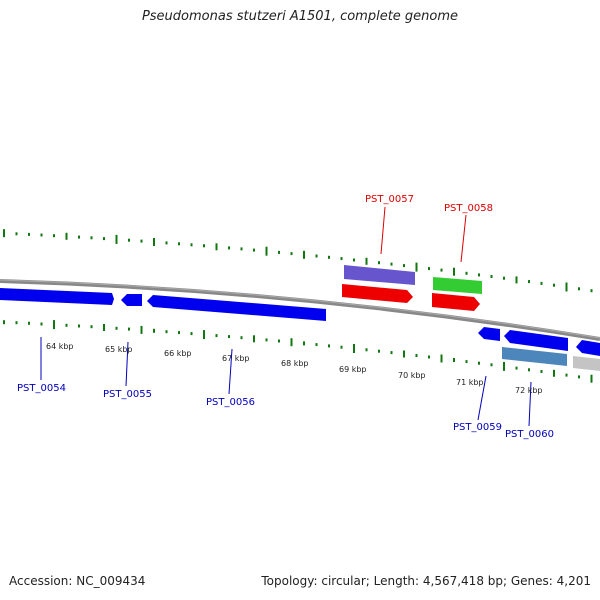 This screenshot has width=600, height=600. What do you see at coordinates (379, 275) in the screenshot?
I see `gene-box-rrna` at bounding box center [379, 275].